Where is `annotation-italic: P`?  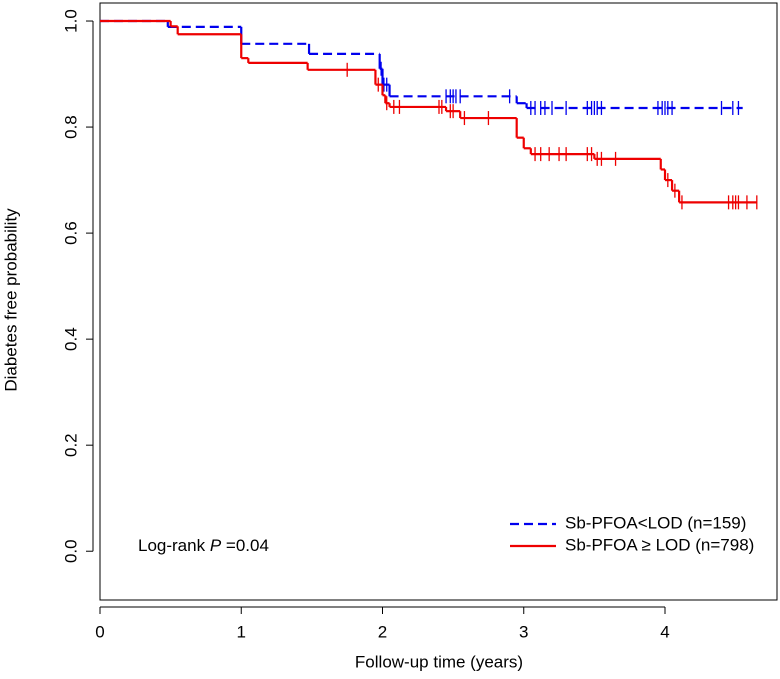
annotation-italic: P is located at coordinates (216, 545).